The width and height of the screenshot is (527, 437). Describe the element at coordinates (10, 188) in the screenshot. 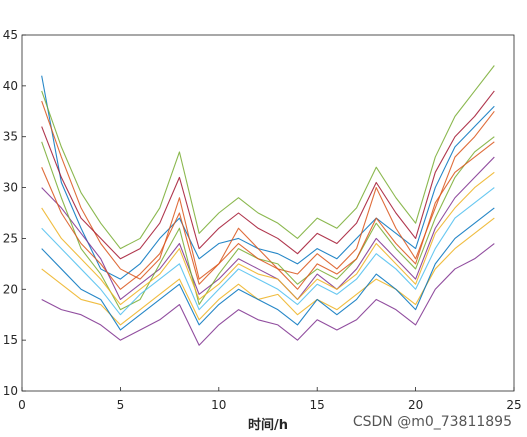

I see `y-tick-label: 30` at that location.